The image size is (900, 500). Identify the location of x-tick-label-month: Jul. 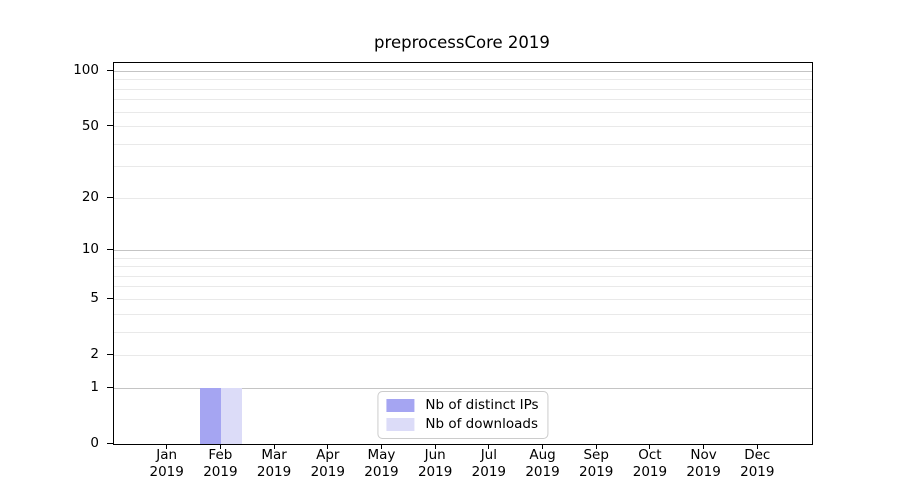
(488, 455).